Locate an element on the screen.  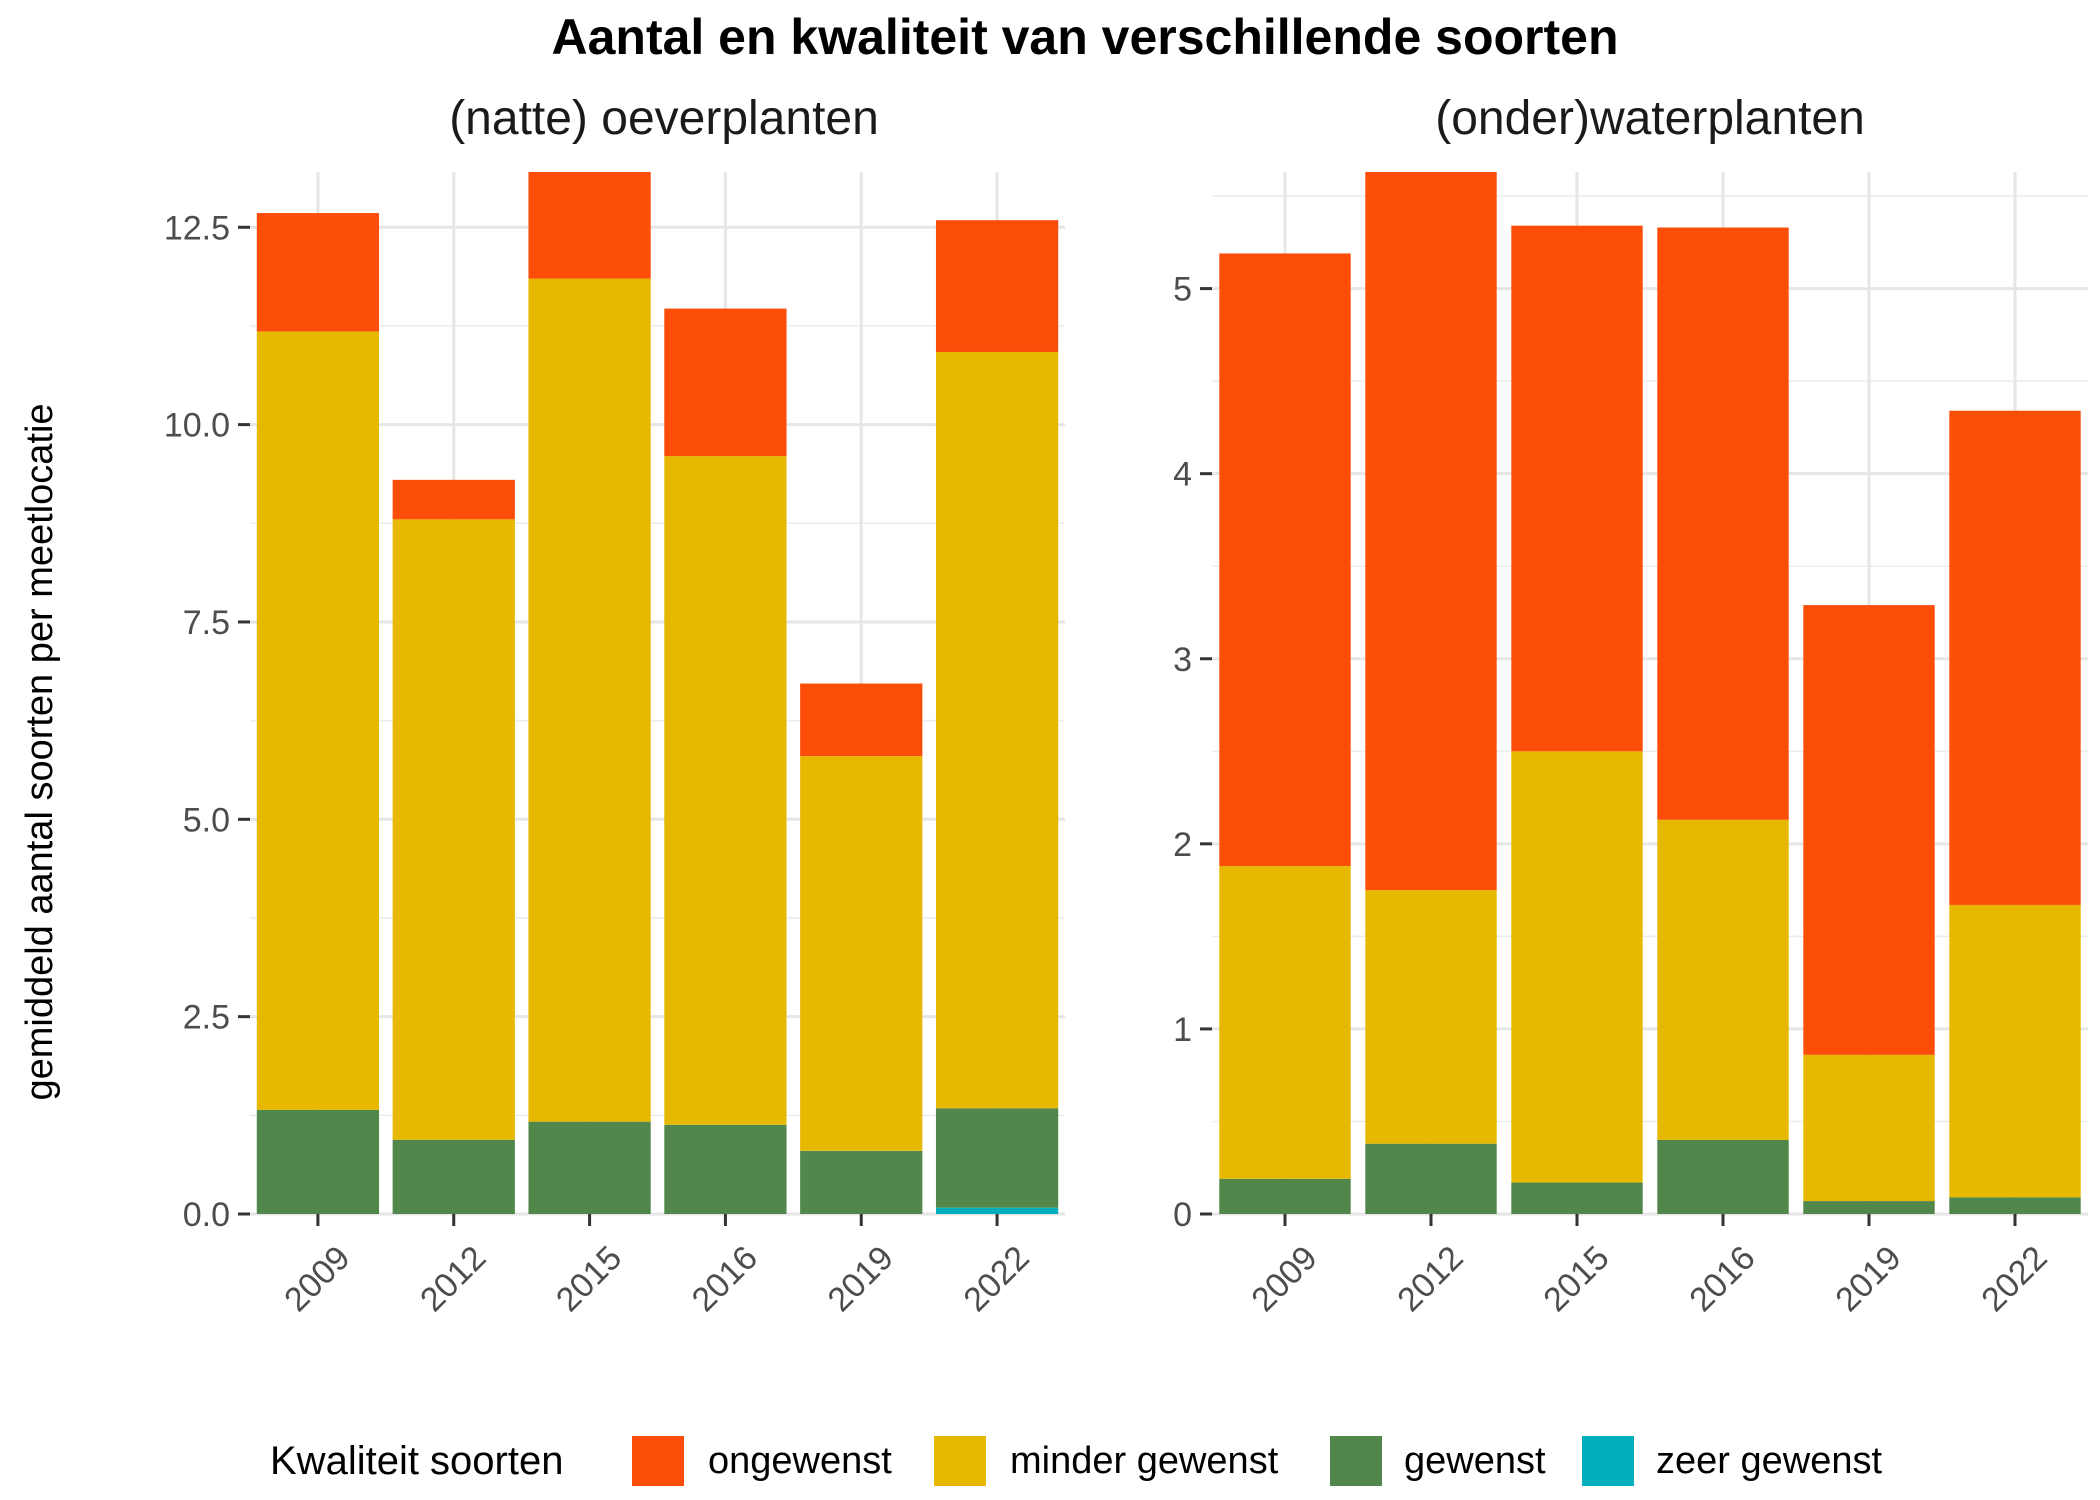
panel-title-waterplanten: (onder)waterplanten is located at coordinates (1650, 118).